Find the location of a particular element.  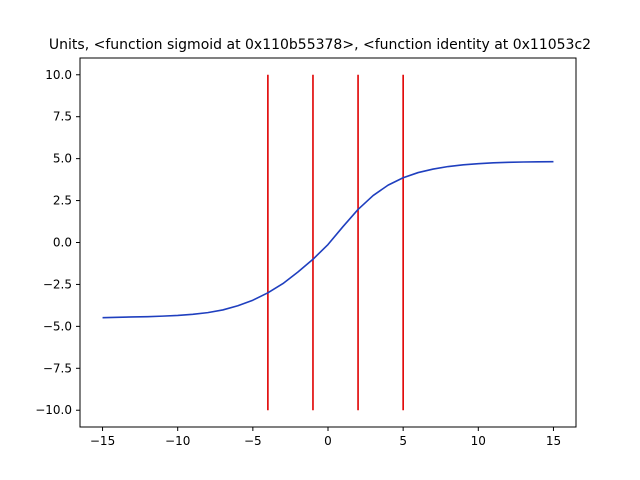

x-tick-label: −10 is located at coordinates (177, 441).